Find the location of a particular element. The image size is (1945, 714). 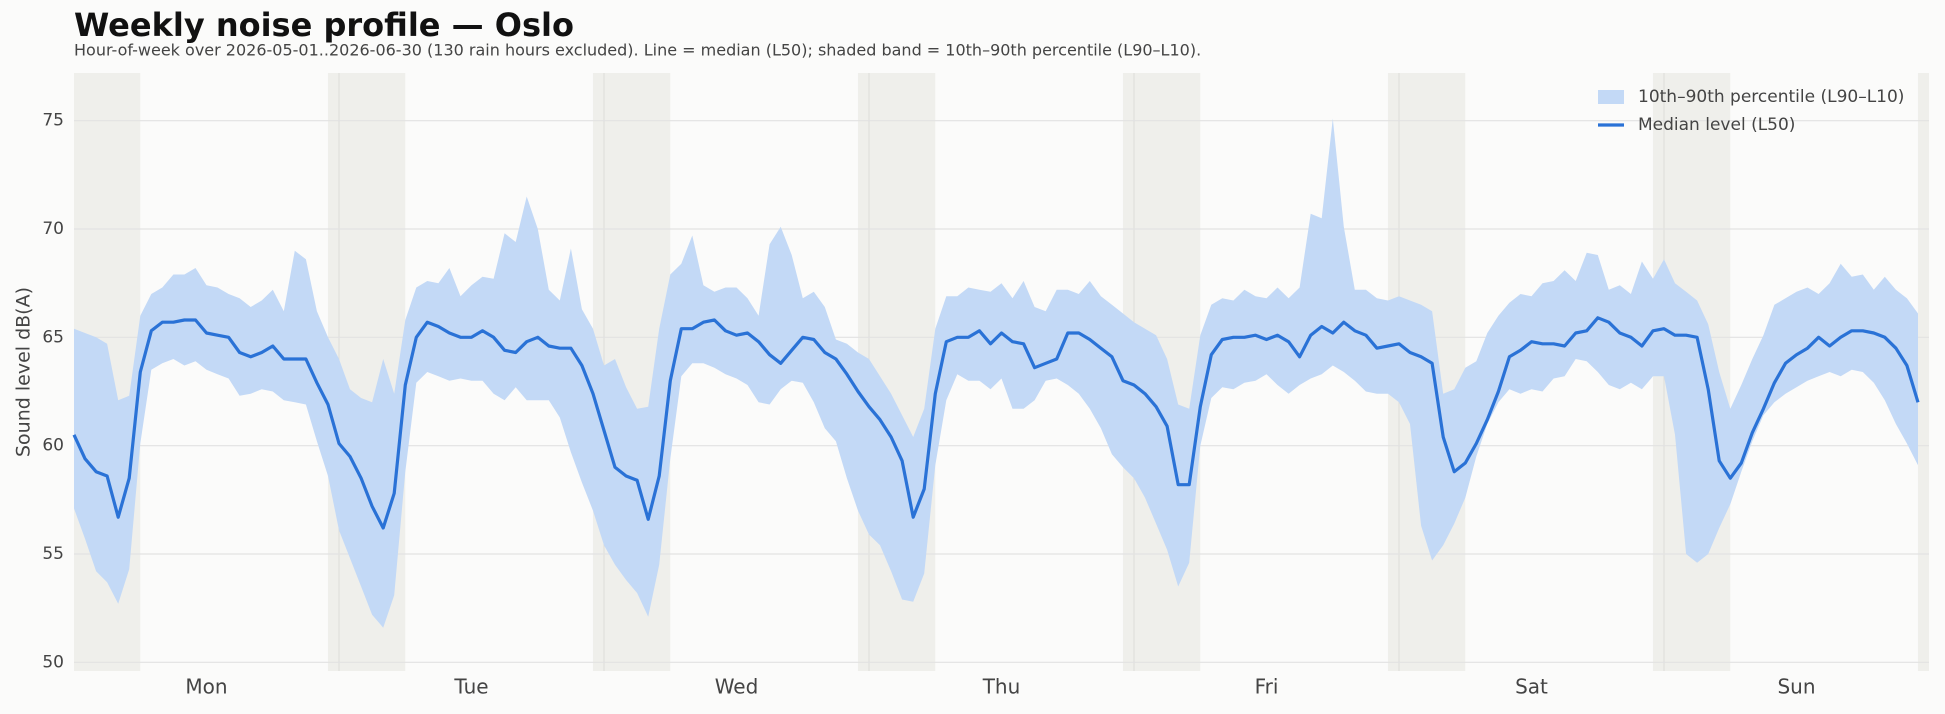

x-tick-label: Fri is located at coordinates (1267, 687).